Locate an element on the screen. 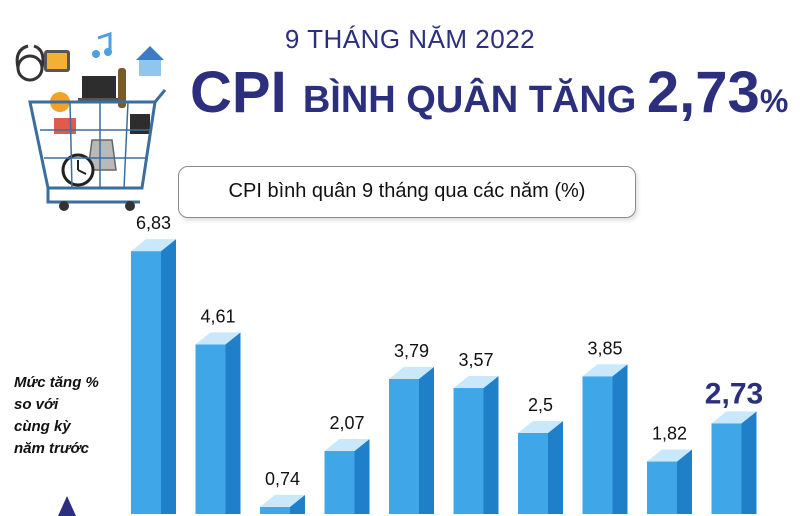 This screenshot has height=516, width=800. data-label: 1,82 is located at coordinates (669, 434).